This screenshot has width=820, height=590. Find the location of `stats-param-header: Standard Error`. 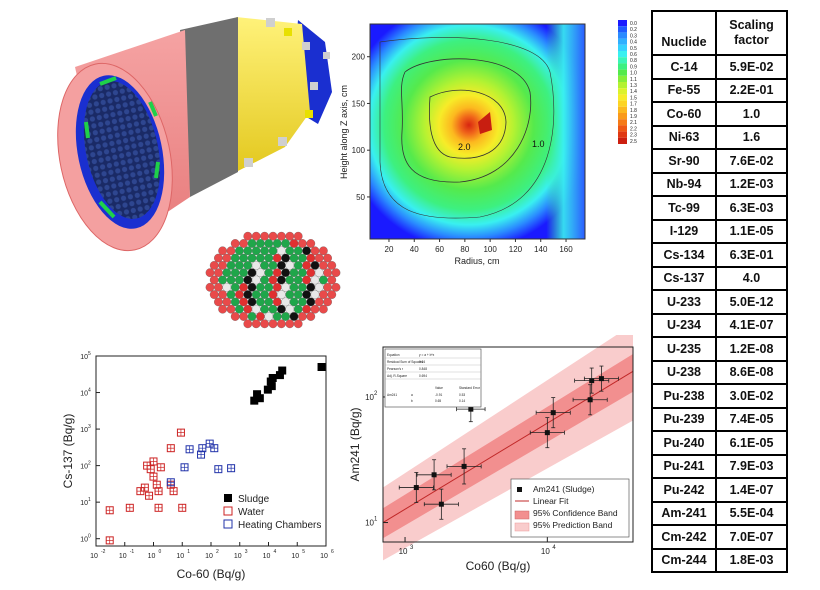

stats-param-header: Standard Error is located at coordinates (470, 388).